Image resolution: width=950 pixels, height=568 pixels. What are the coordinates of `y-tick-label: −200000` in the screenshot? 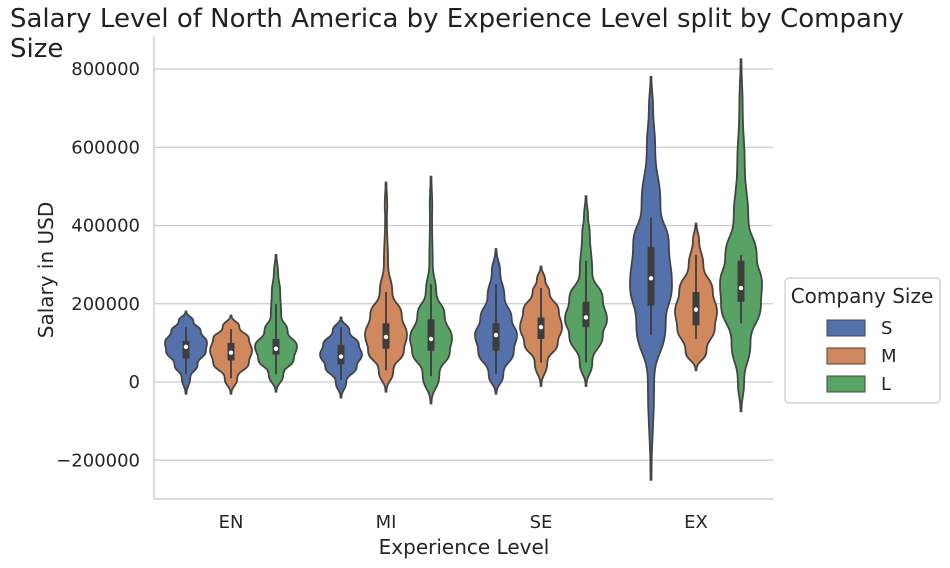 It's located at (98, 460).